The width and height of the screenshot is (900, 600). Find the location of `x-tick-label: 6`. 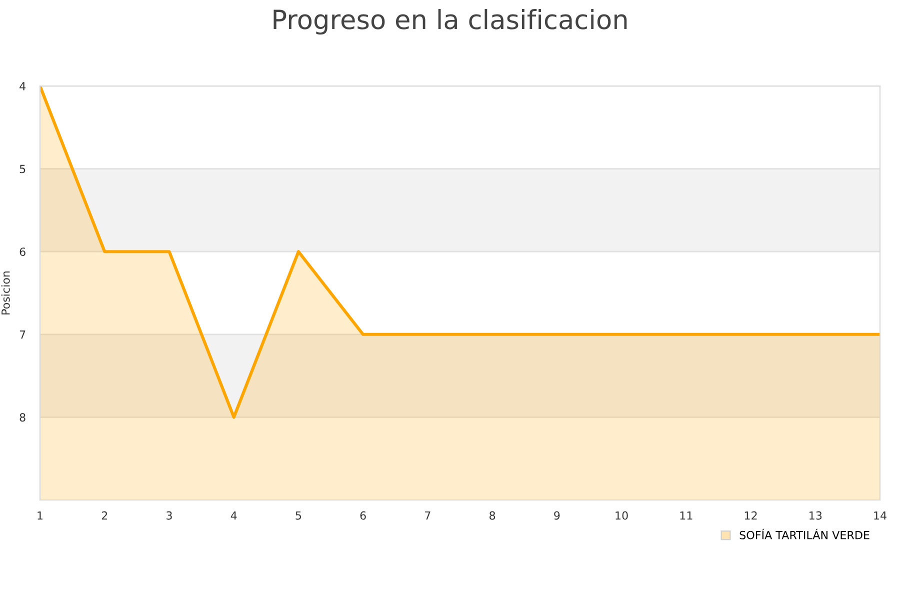

x-tick-label: 6 is located at coordinates (363, 515).